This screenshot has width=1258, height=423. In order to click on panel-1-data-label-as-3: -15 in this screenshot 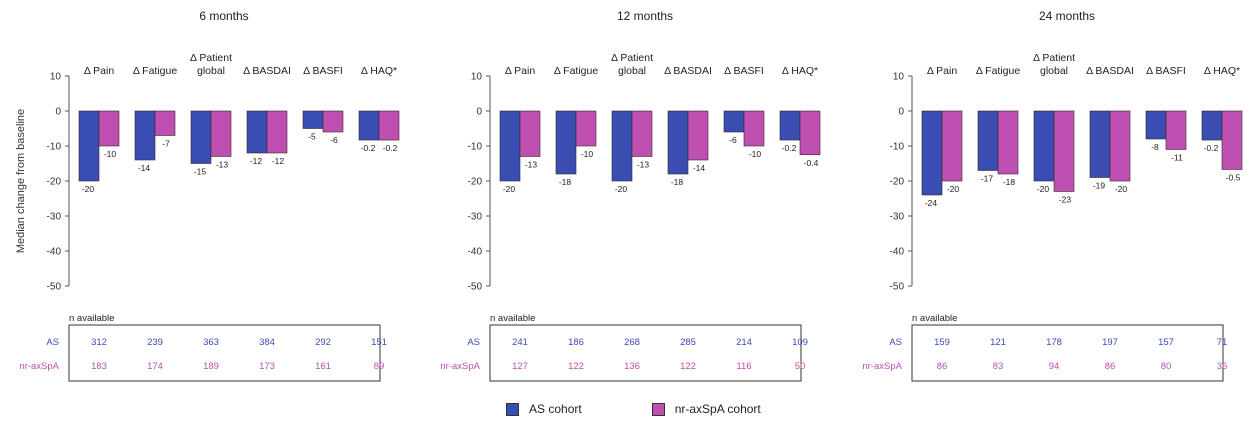, I will do `click(200, 172)`.